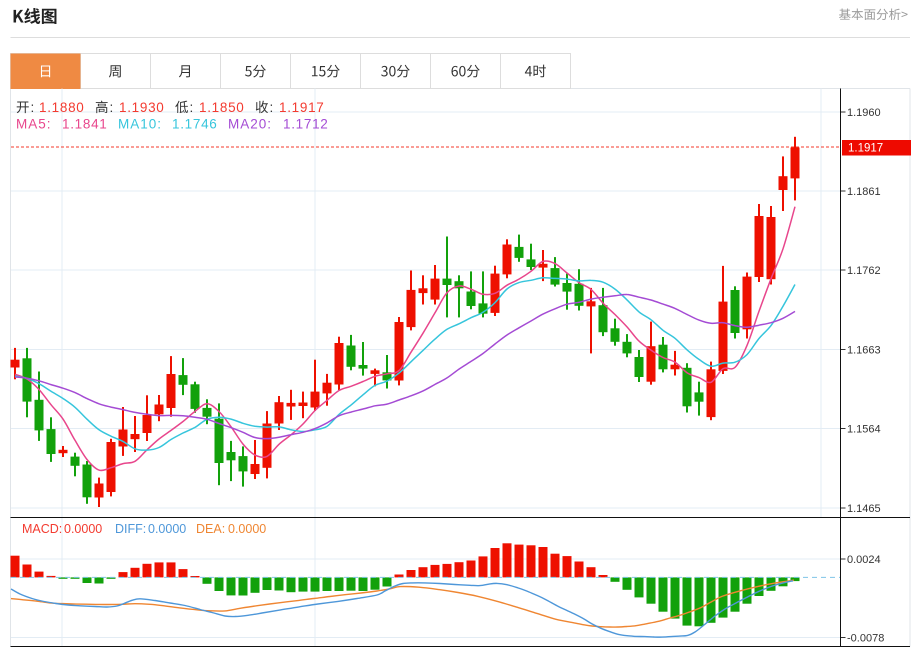 Image resolution: width=920 pixels, height=649 pixels. I want to click on svg-text: MACD:, so click(42, 529).